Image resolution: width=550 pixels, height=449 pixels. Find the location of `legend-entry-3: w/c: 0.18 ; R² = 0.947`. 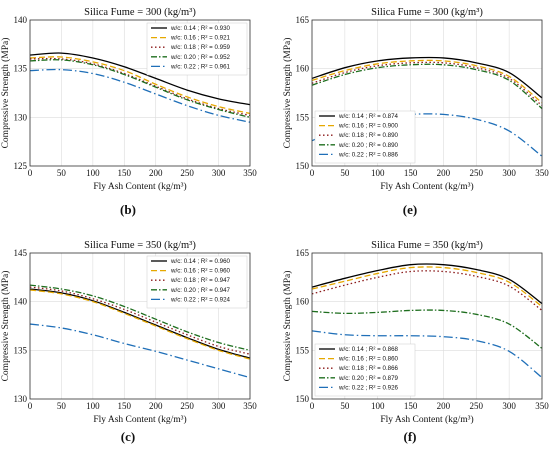

legend-entry-3: w/c: 0.18 ; R² = 0.947 is located at coordinates (200, 280).